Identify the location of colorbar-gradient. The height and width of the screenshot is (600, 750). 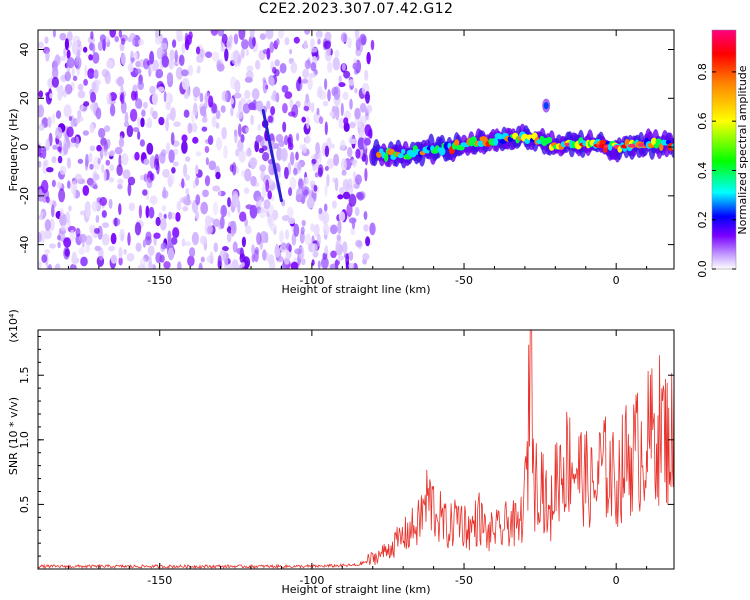
(724, 149).